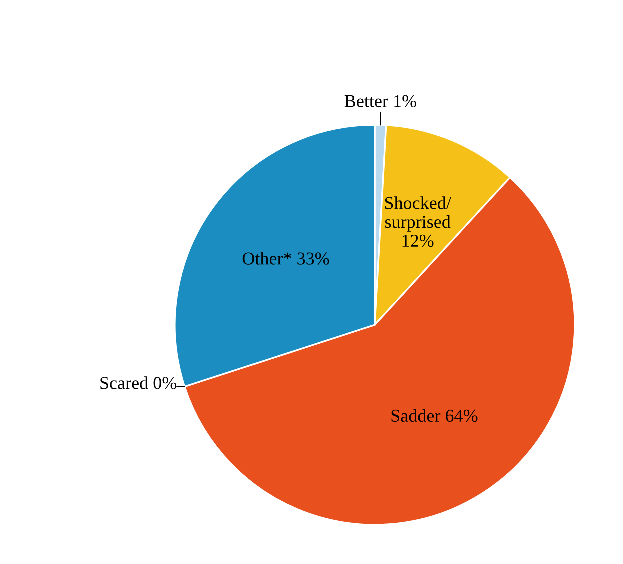 This screenshot has width=623, height=564. I want to click on slice-label: Shocked/ surprised, so click(418, 214).